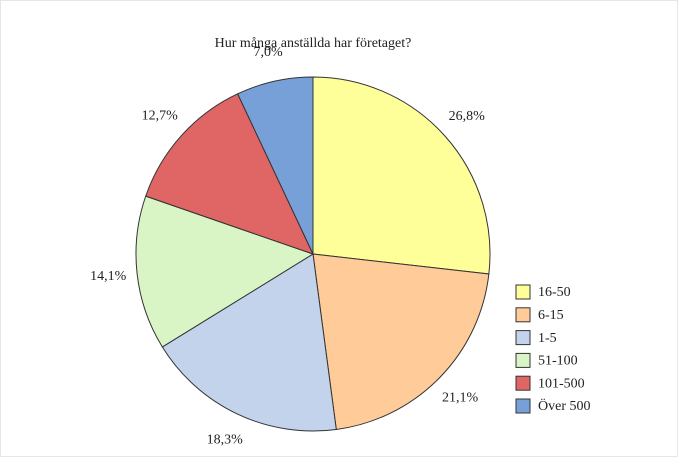 Image resolution: width=678 pixels, height=457 pixels. I want to click on legend-label: 16-50, so click(554, 292).